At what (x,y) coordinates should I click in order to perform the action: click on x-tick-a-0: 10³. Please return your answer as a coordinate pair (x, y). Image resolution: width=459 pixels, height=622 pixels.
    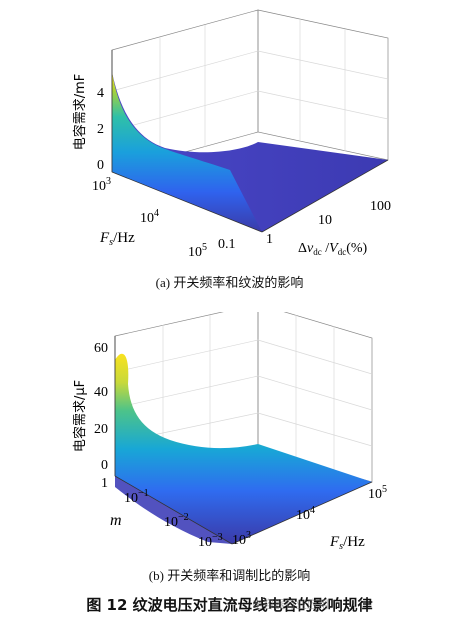
    Looking at the image, I should click on (101, 185).